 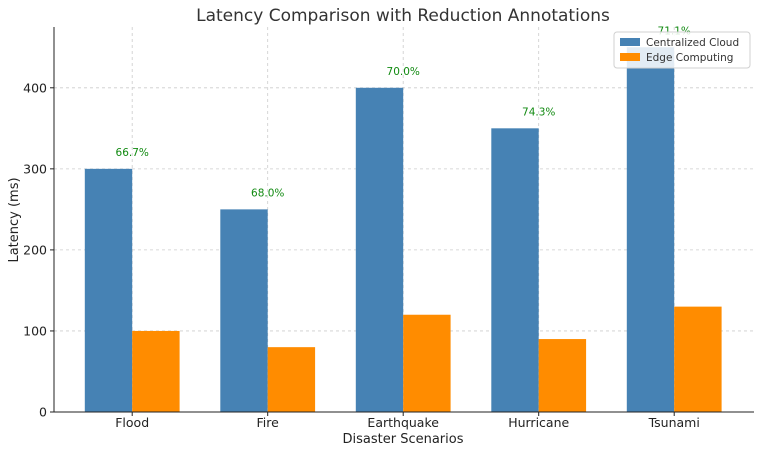 I want to click on legend: Centralized Cloud Edge Computing, so click(x=682, y=50).